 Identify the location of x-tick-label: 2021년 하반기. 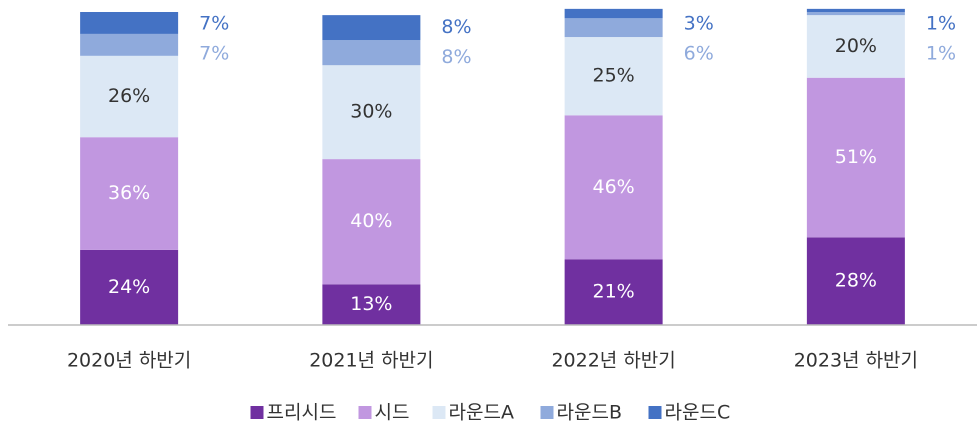
(371, 361).